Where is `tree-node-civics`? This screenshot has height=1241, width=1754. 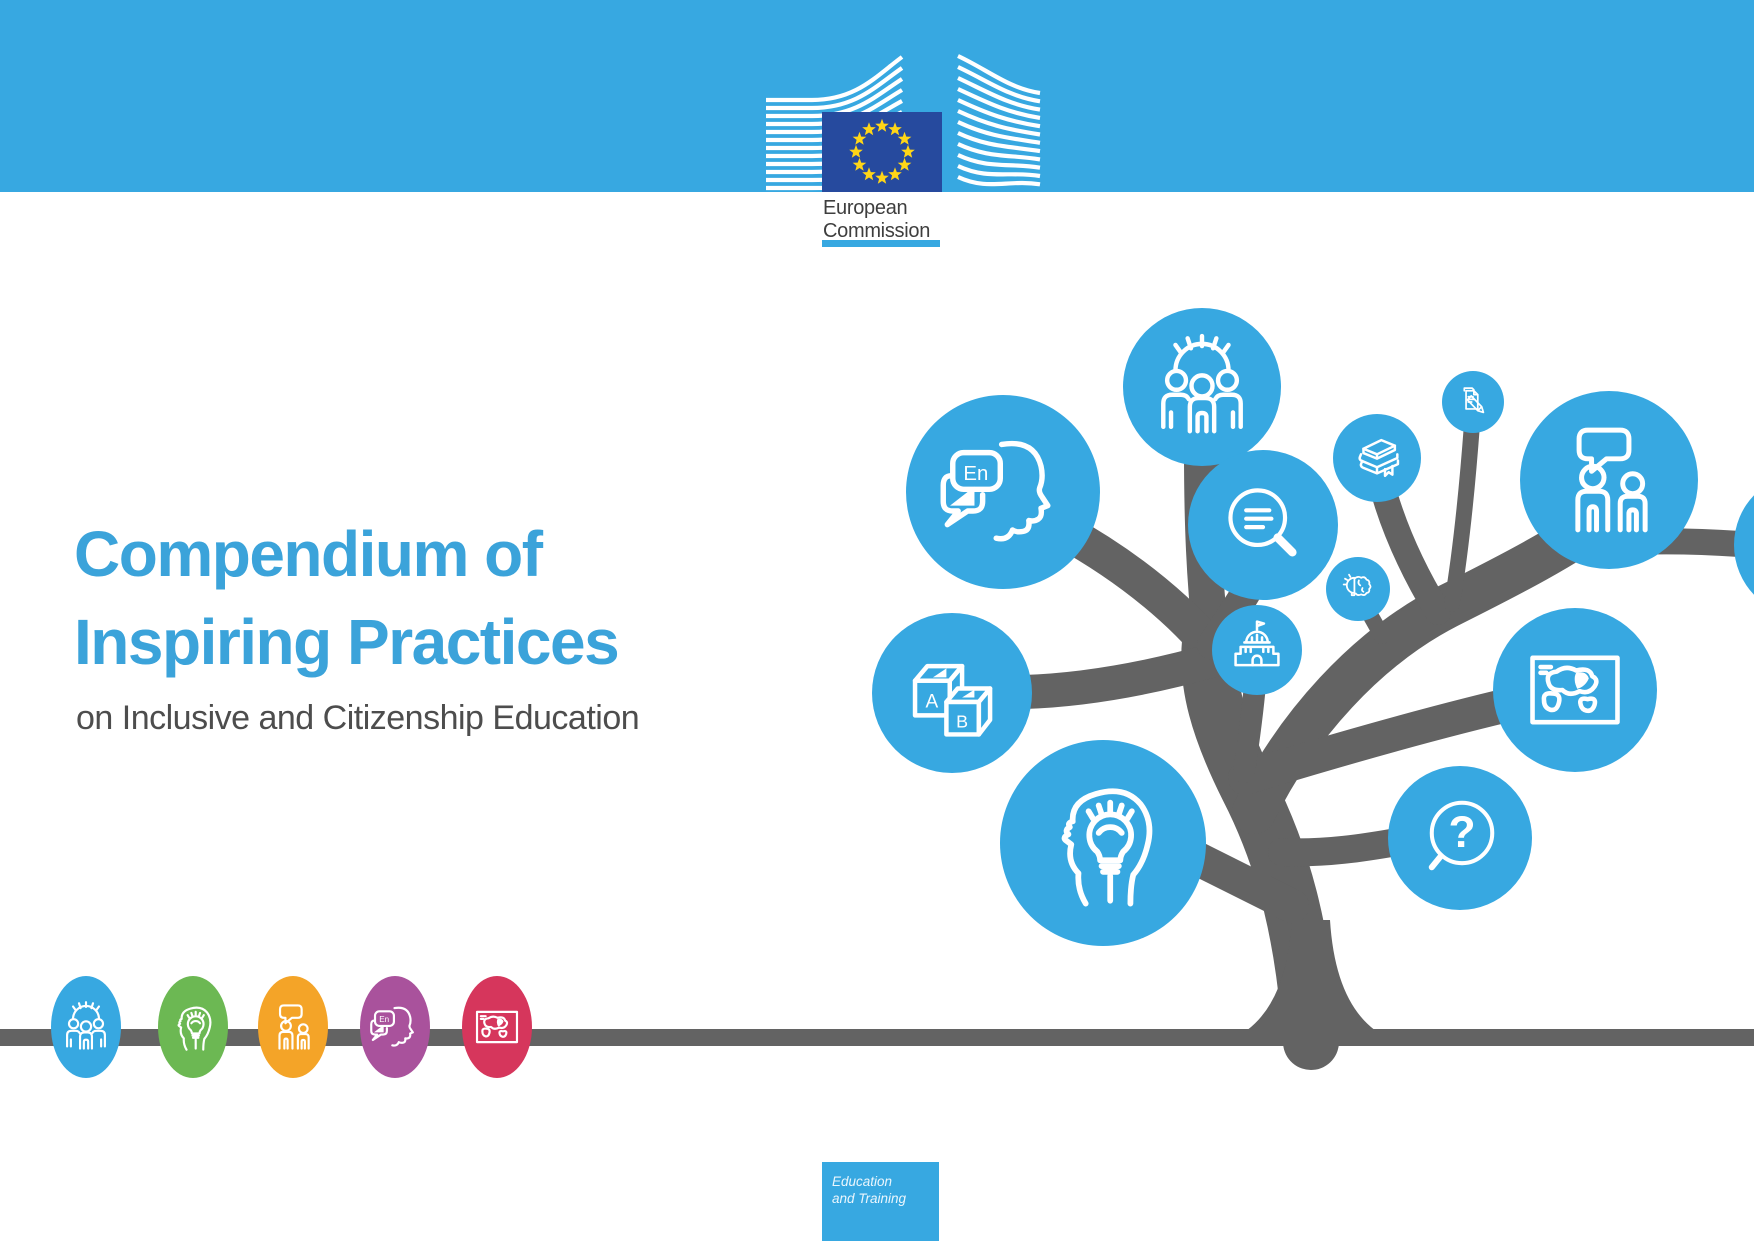 tree-node-civics is located at coordinates (1257, 650).